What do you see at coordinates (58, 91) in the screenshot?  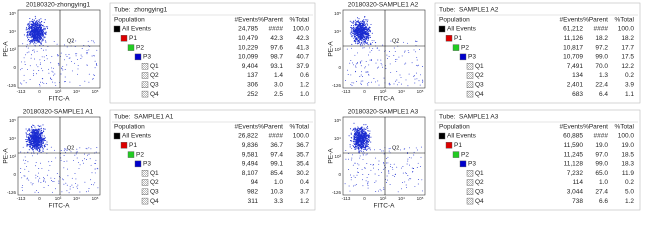 I see `x-tick-label: 10³` at bounding box center [58, 91].